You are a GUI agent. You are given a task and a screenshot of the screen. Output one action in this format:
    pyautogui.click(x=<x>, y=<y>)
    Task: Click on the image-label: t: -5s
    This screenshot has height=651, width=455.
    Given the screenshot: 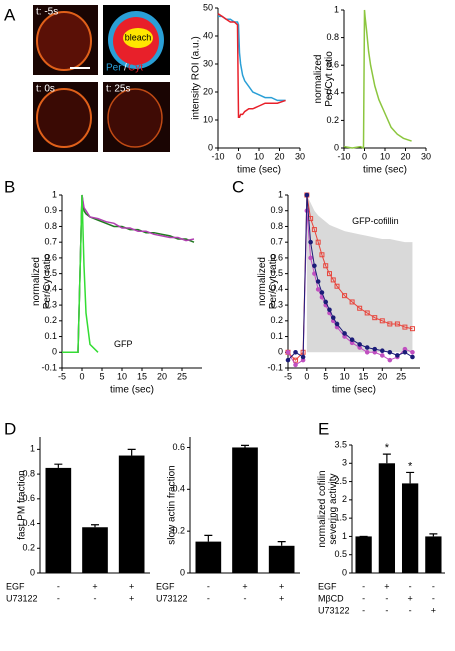 What is the action you would take?
    pyautogui.click(x=47, y=12)
    